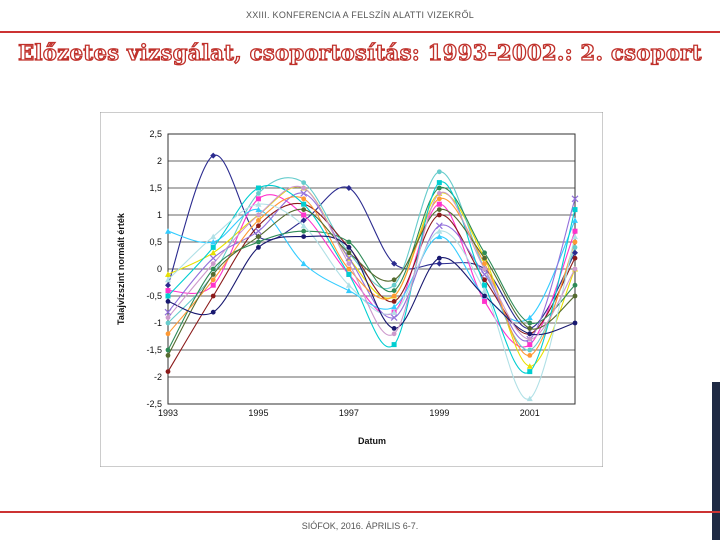  I want to click on y-tick-label: 2, so click(159, 161).